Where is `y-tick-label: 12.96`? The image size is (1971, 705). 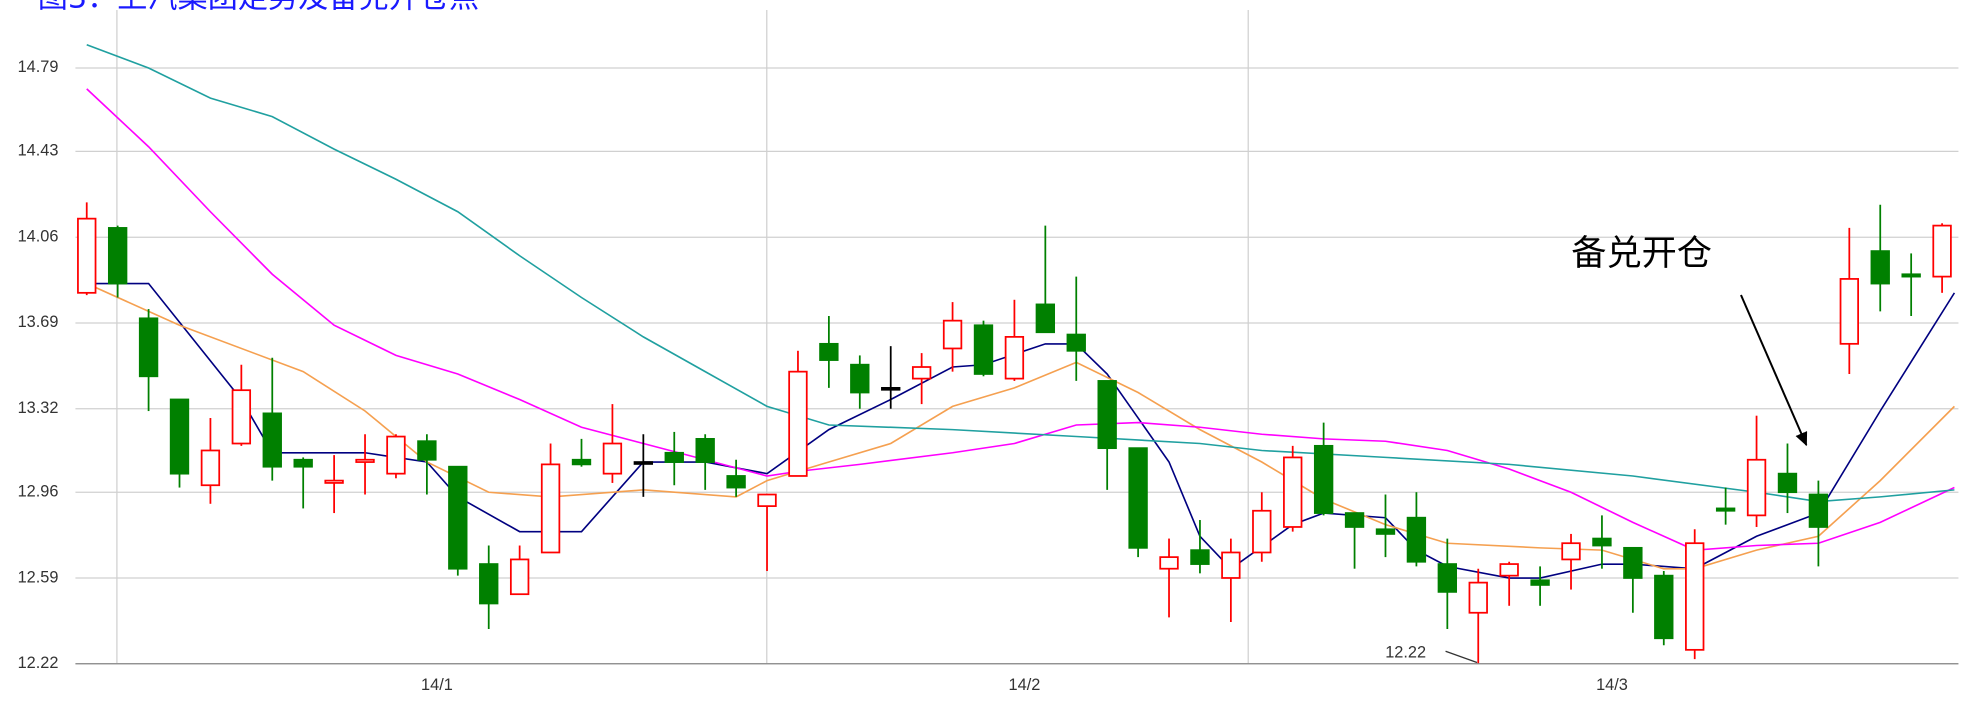
y-tick-label: 12.96 is located at coordinates (38, 492).